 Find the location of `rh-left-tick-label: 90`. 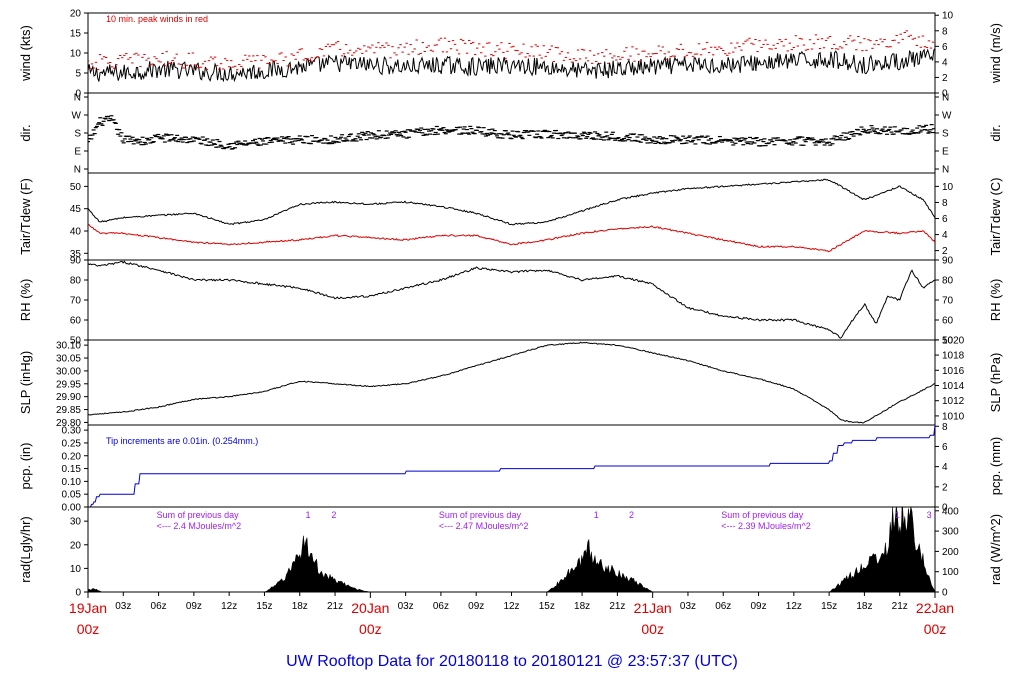

rh-left-tick-label: 90 is located at coordinates (76, 261).